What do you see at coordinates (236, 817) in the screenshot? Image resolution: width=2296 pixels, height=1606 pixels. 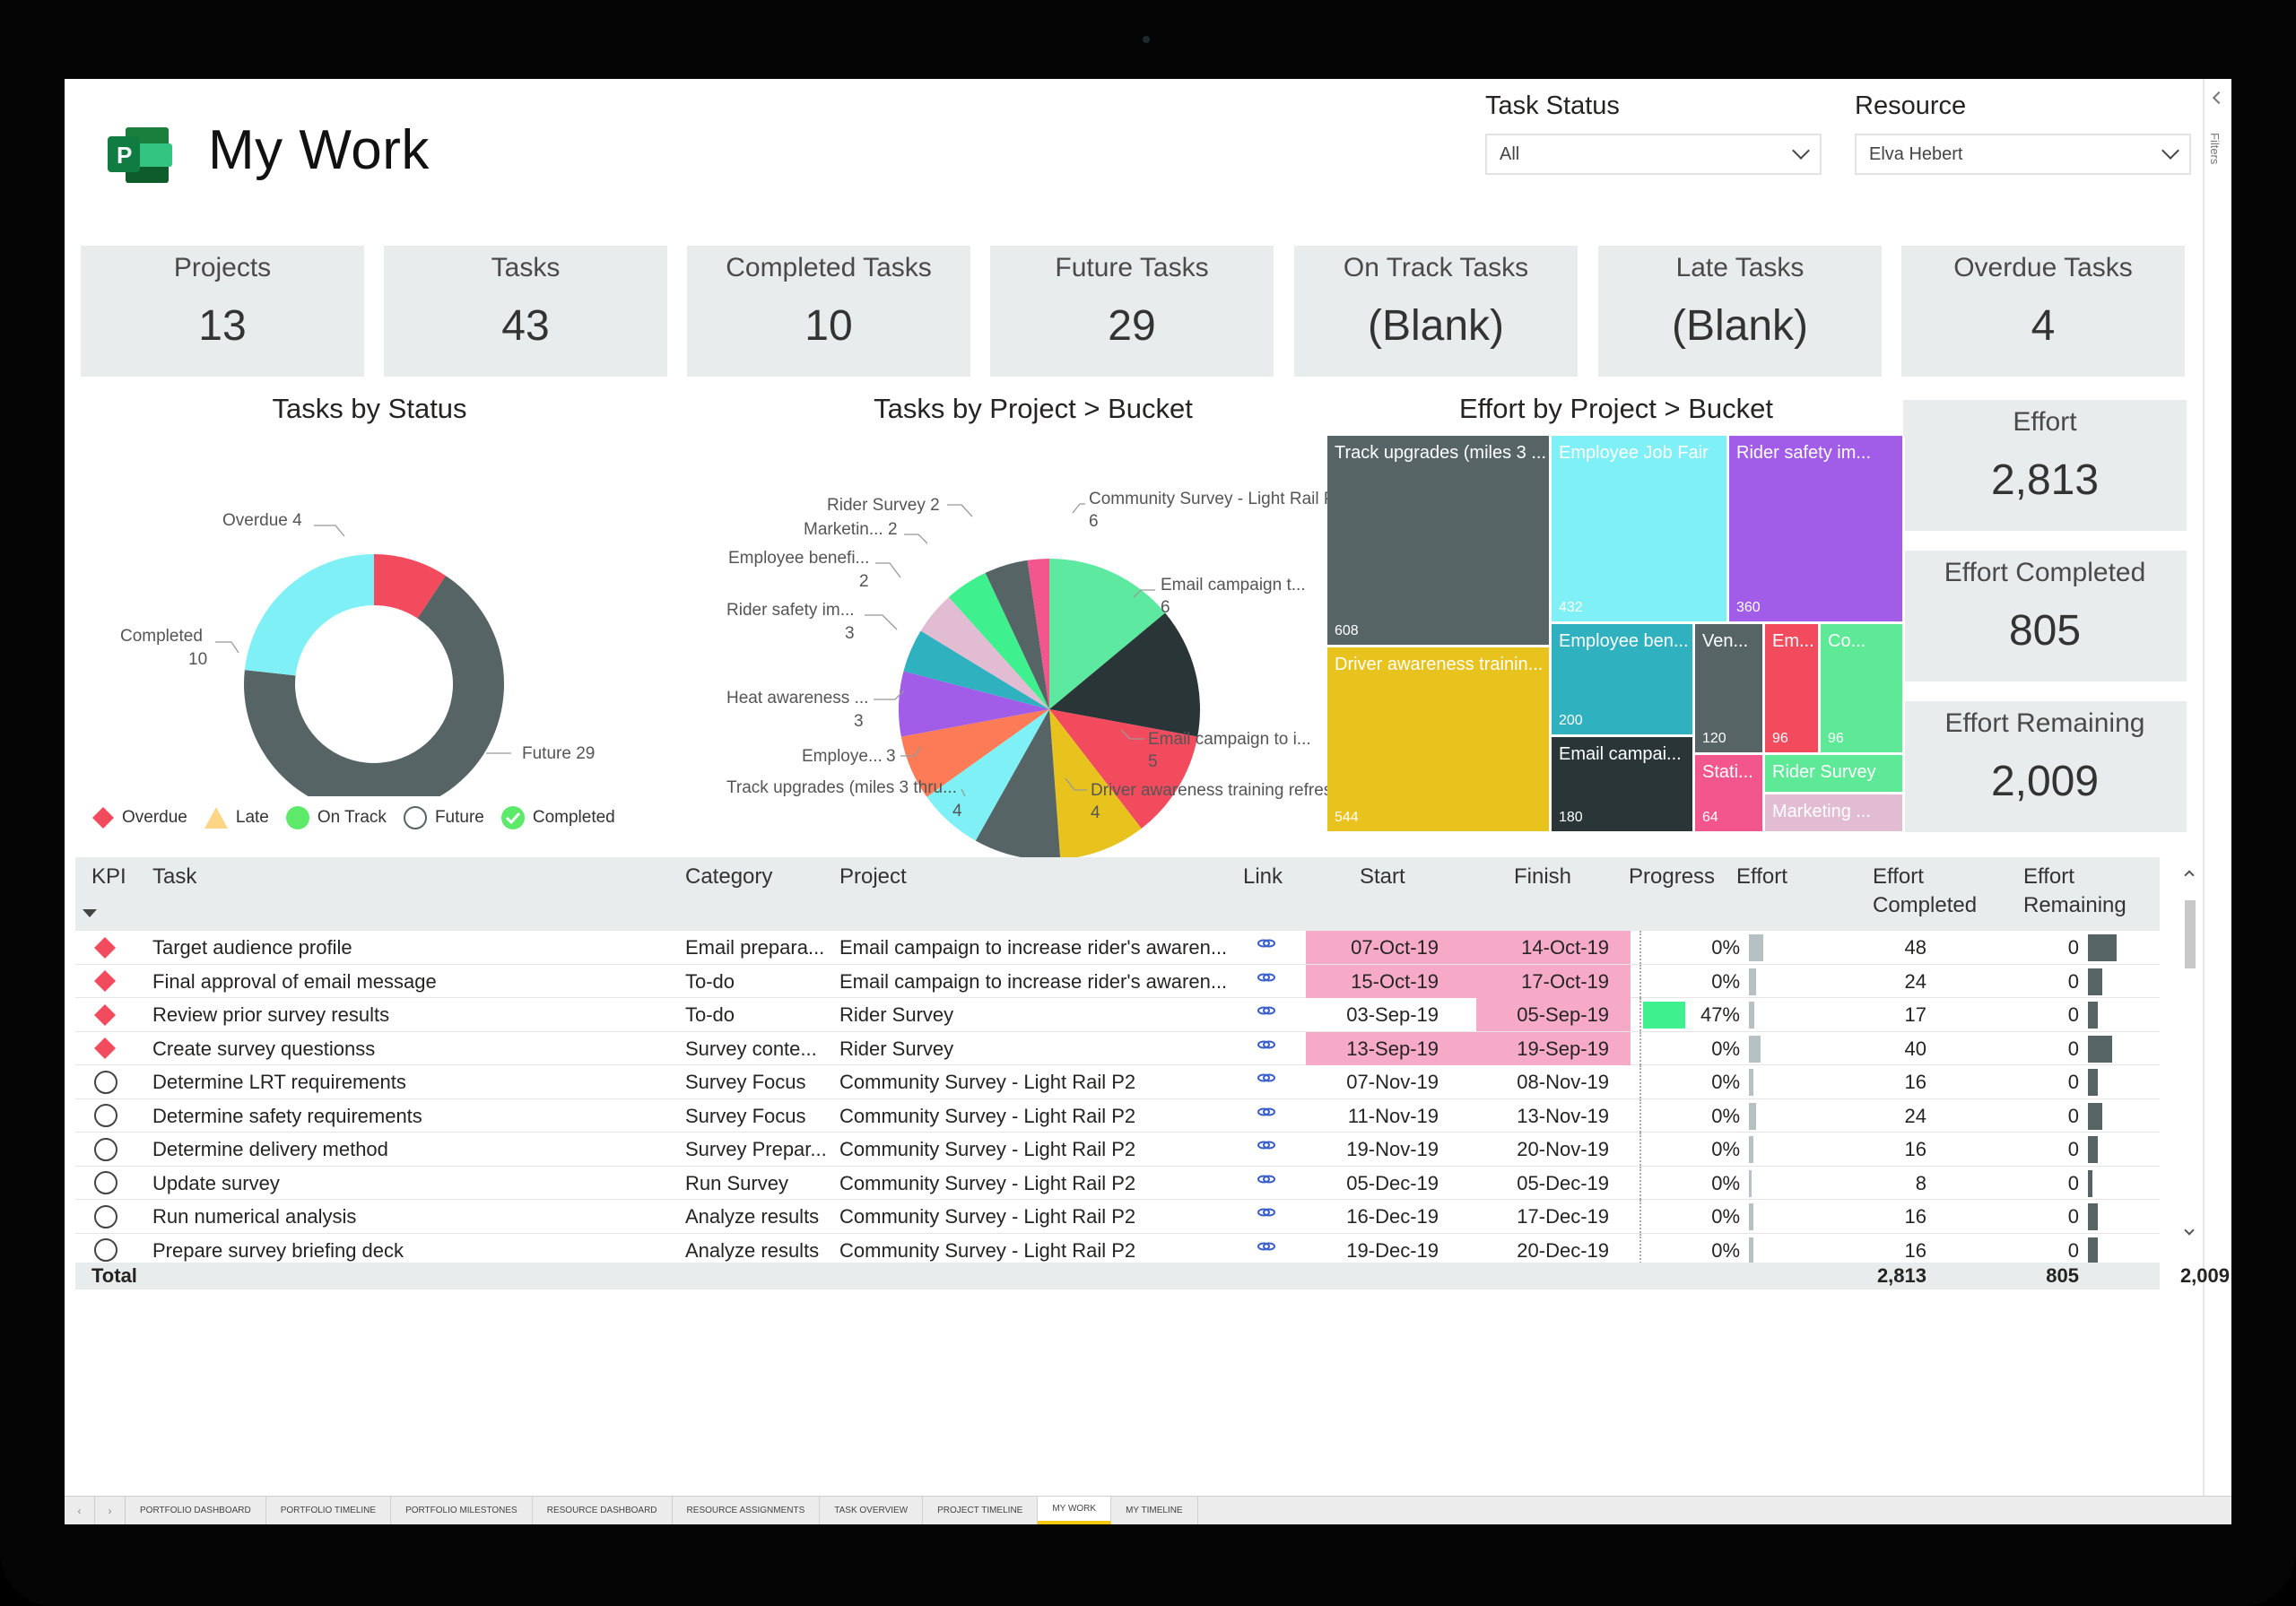 I see `legend-item-late: Late` at bounding box center [236, 817].